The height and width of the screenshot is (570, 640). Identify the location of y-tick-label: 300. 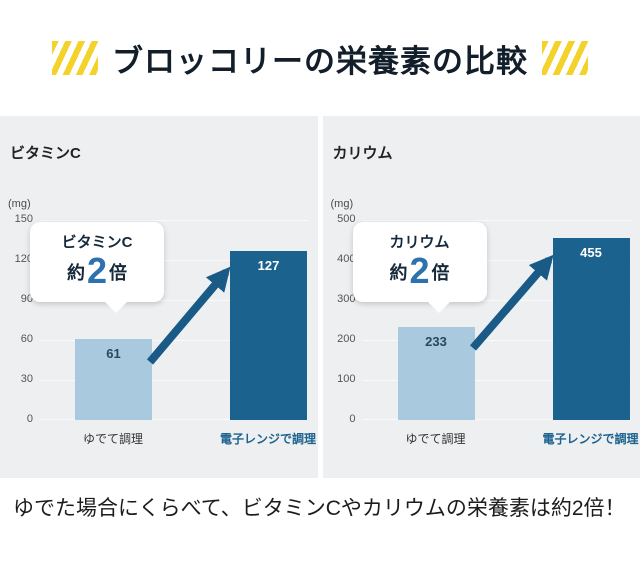
(346, 299).